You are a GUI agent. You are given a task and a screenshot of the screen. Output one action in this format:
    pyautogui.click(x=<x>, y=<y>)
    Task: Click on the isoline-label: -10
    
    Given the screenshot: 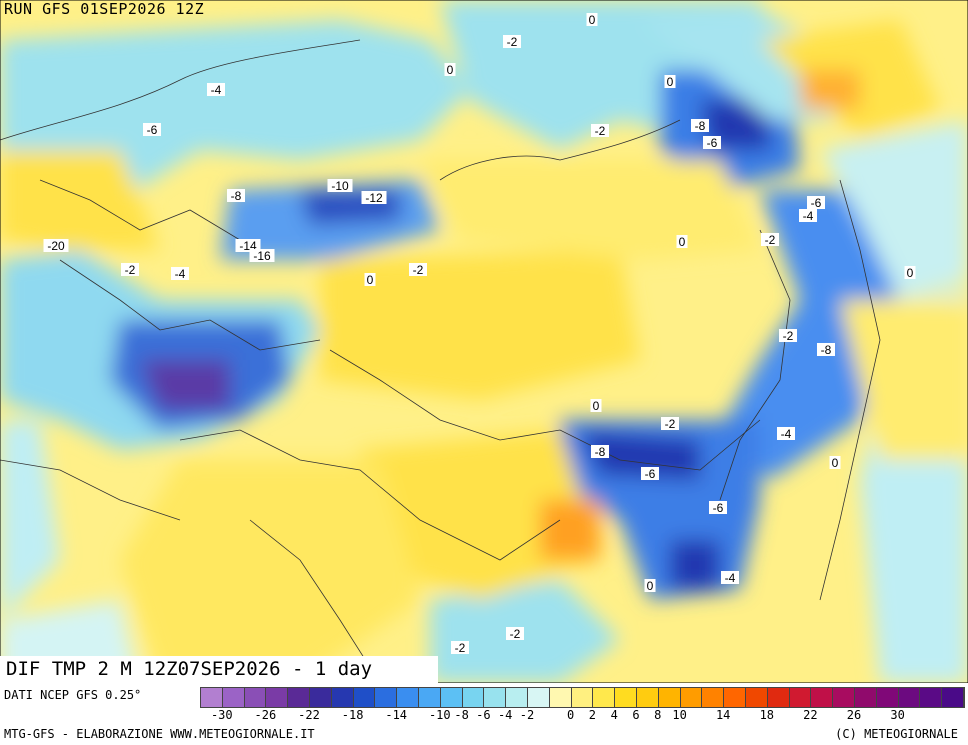 What is the action you would take?
    pyautogui.click(x=340, y=186)
    